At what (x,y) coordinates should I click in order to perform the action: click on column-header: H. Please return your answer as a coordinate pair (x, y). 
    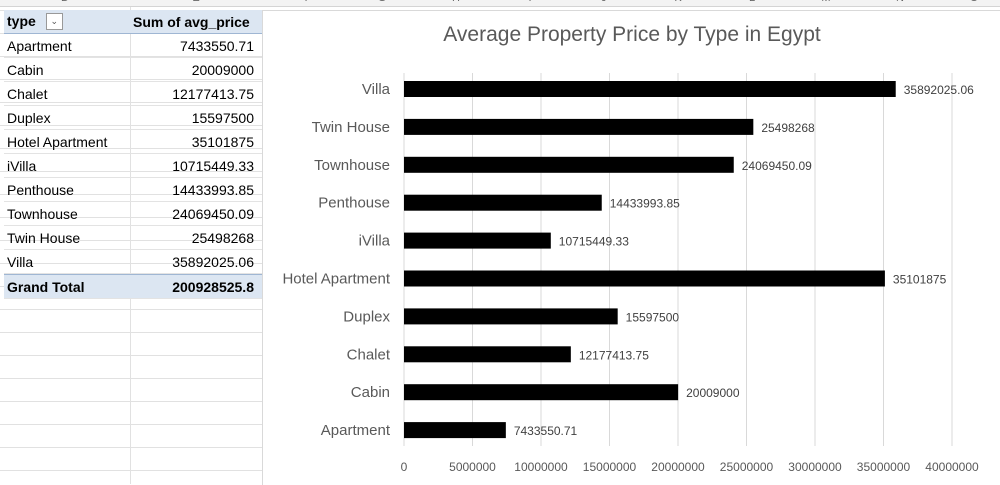
    Looking at the image, I should click on (456, 2).